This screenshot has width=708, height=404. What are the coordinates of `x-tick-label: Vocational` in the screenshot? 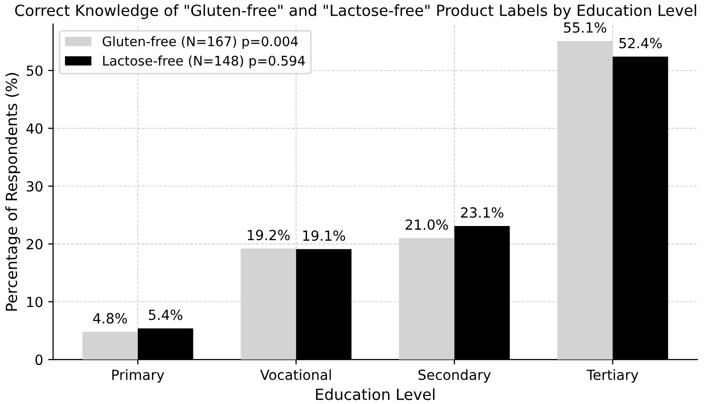 It's located at (295, 374).